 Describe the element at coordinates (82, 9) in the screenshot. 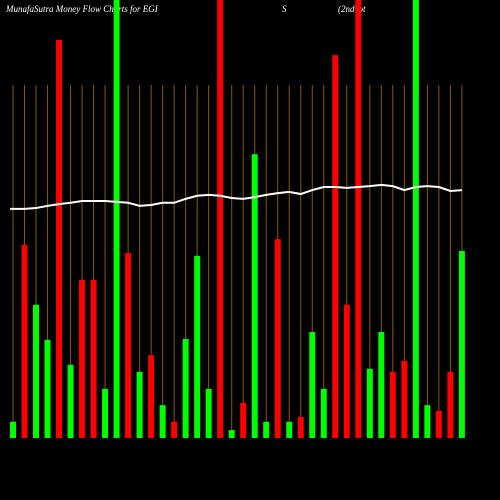

I see `chart-title: MunafaSutra Money Flow Charts for EGI` at that location.